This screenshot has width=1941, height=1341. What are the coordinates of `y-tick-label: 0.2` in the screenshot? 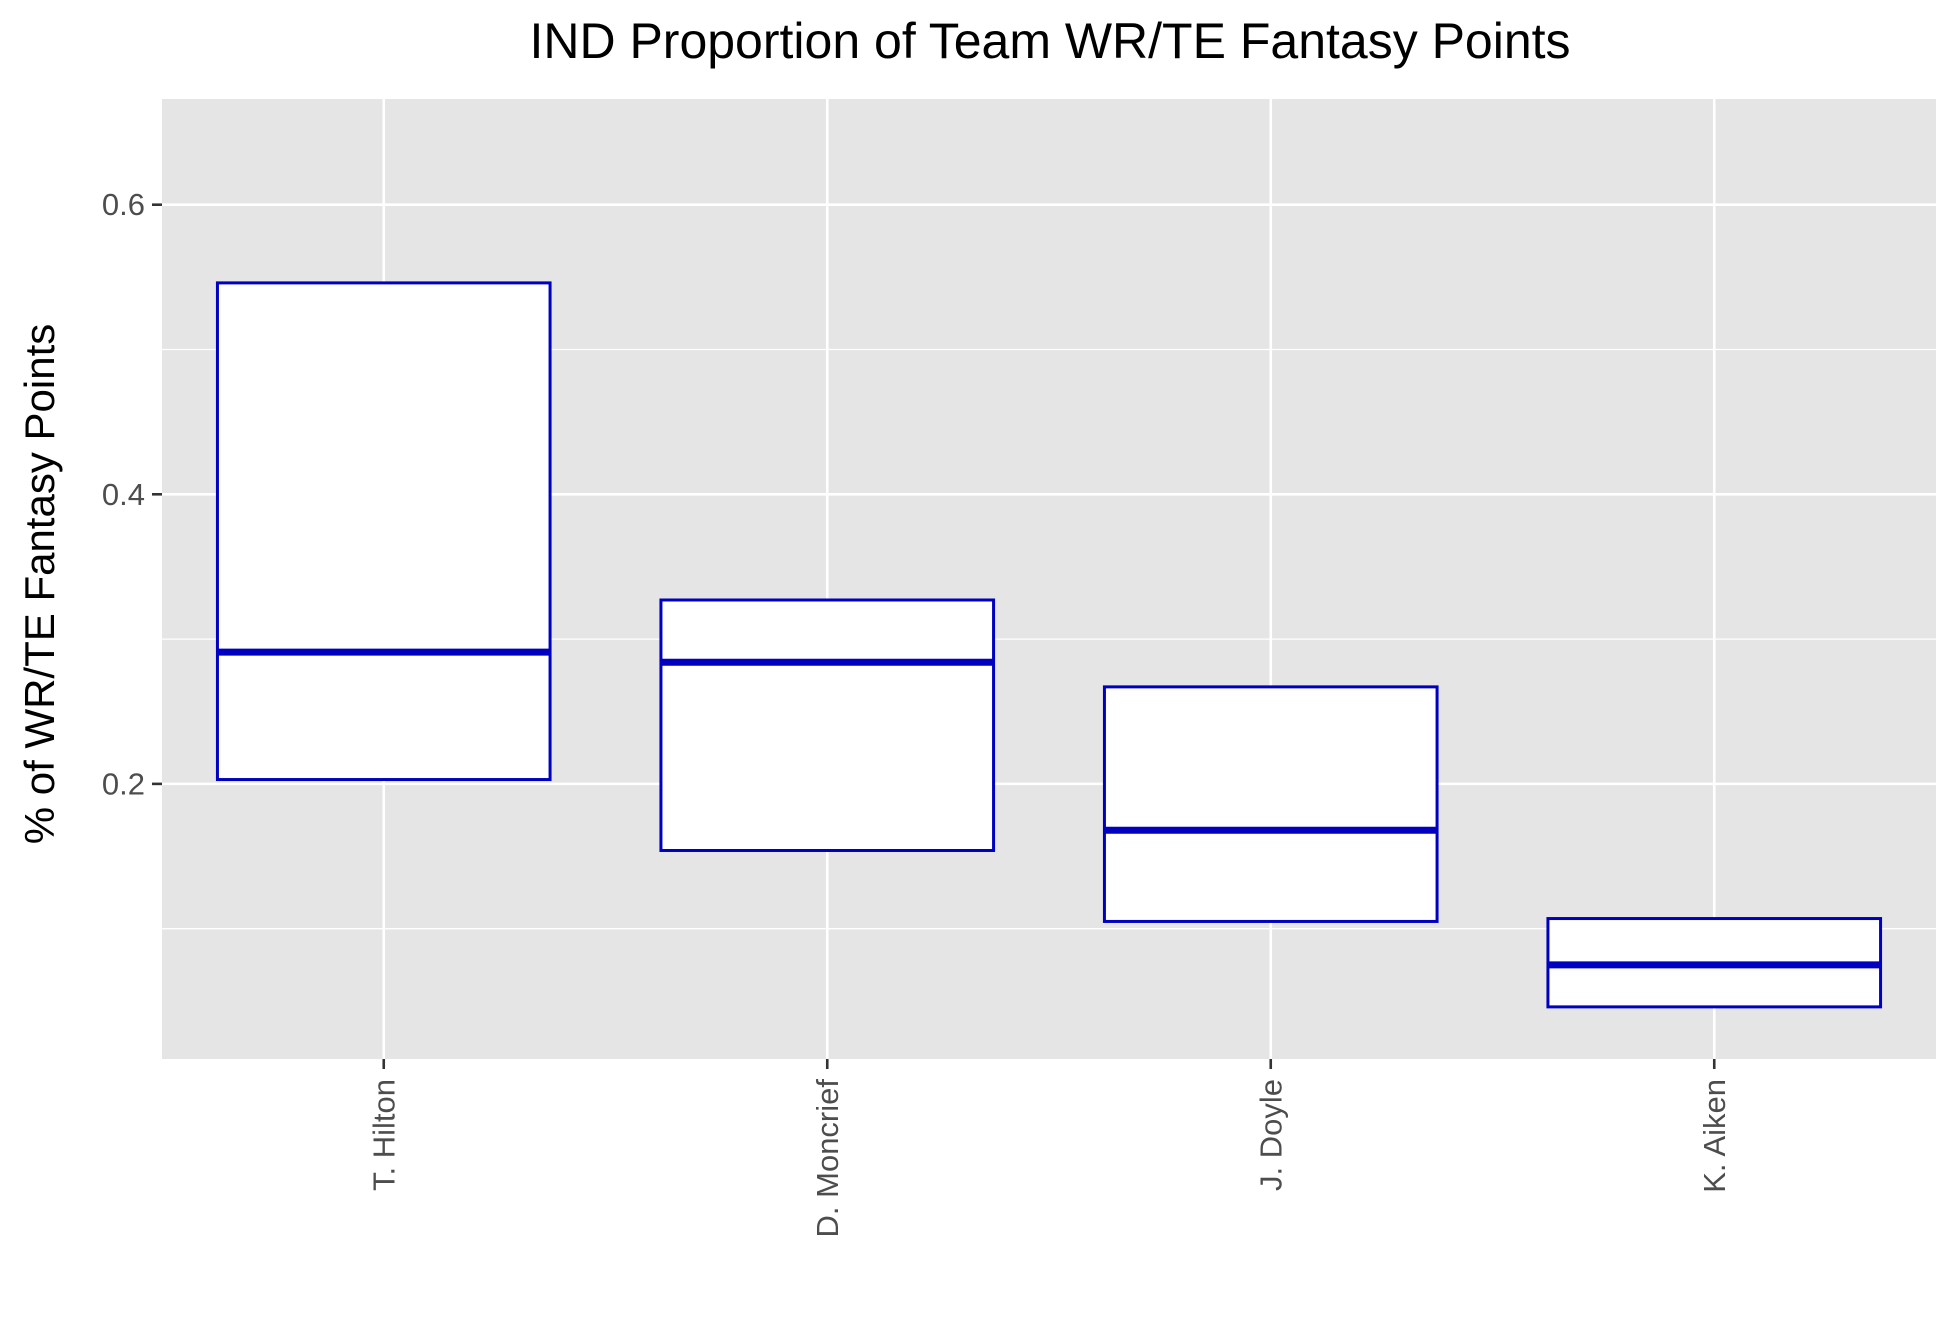 It's located at (123, 783).